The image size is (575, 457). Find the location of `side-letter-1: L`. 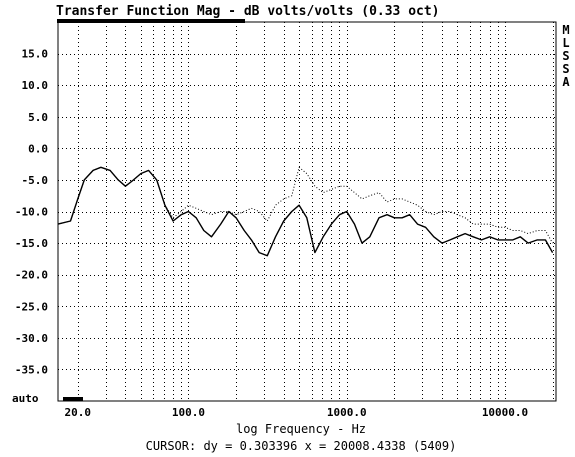

side-letter-1: L is located at coordinates (565, 43).